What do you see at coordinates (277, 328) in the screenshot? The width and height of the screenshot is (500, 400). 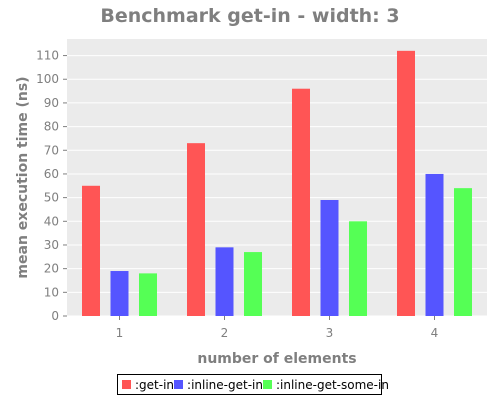 I see `x-axis-ticks: 1 2 3 4` at bounding box center [277, 328].